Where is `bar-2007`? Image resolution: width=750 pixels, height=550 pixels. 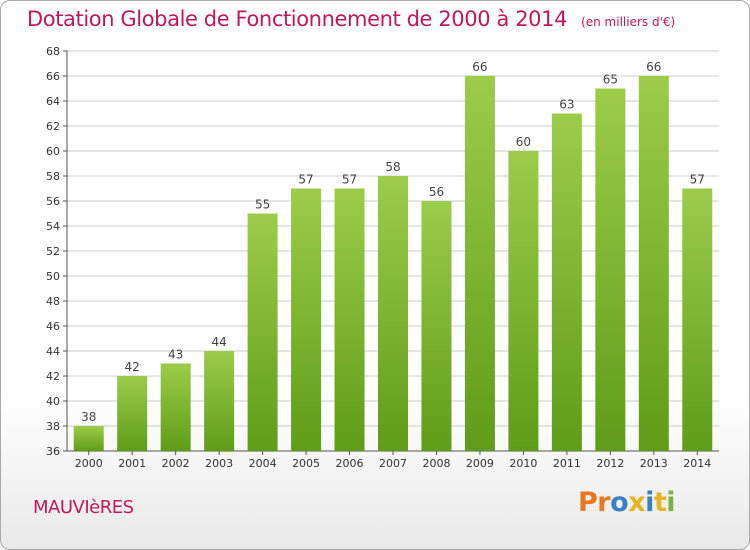
bar-2007 is located at coordinates (393, 313).